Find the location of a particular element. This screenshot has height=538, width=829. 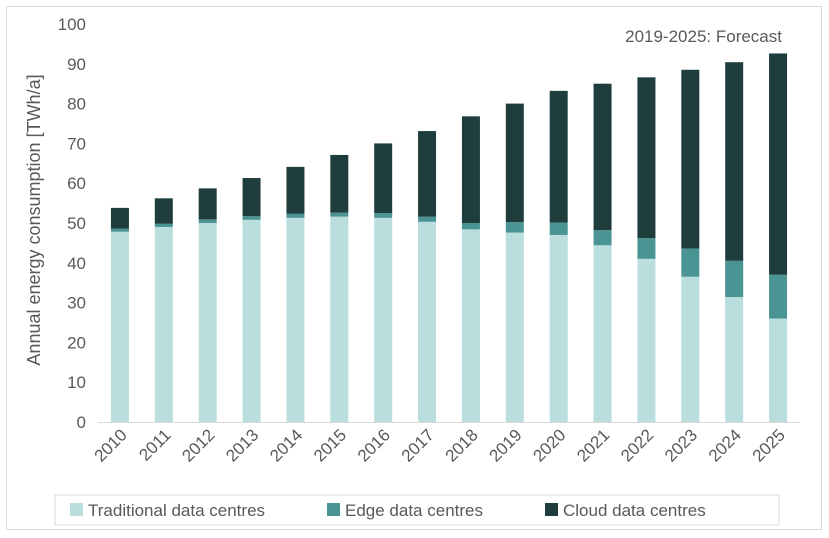

x-tick-label: 2020 is located at coordinates (549, 445).